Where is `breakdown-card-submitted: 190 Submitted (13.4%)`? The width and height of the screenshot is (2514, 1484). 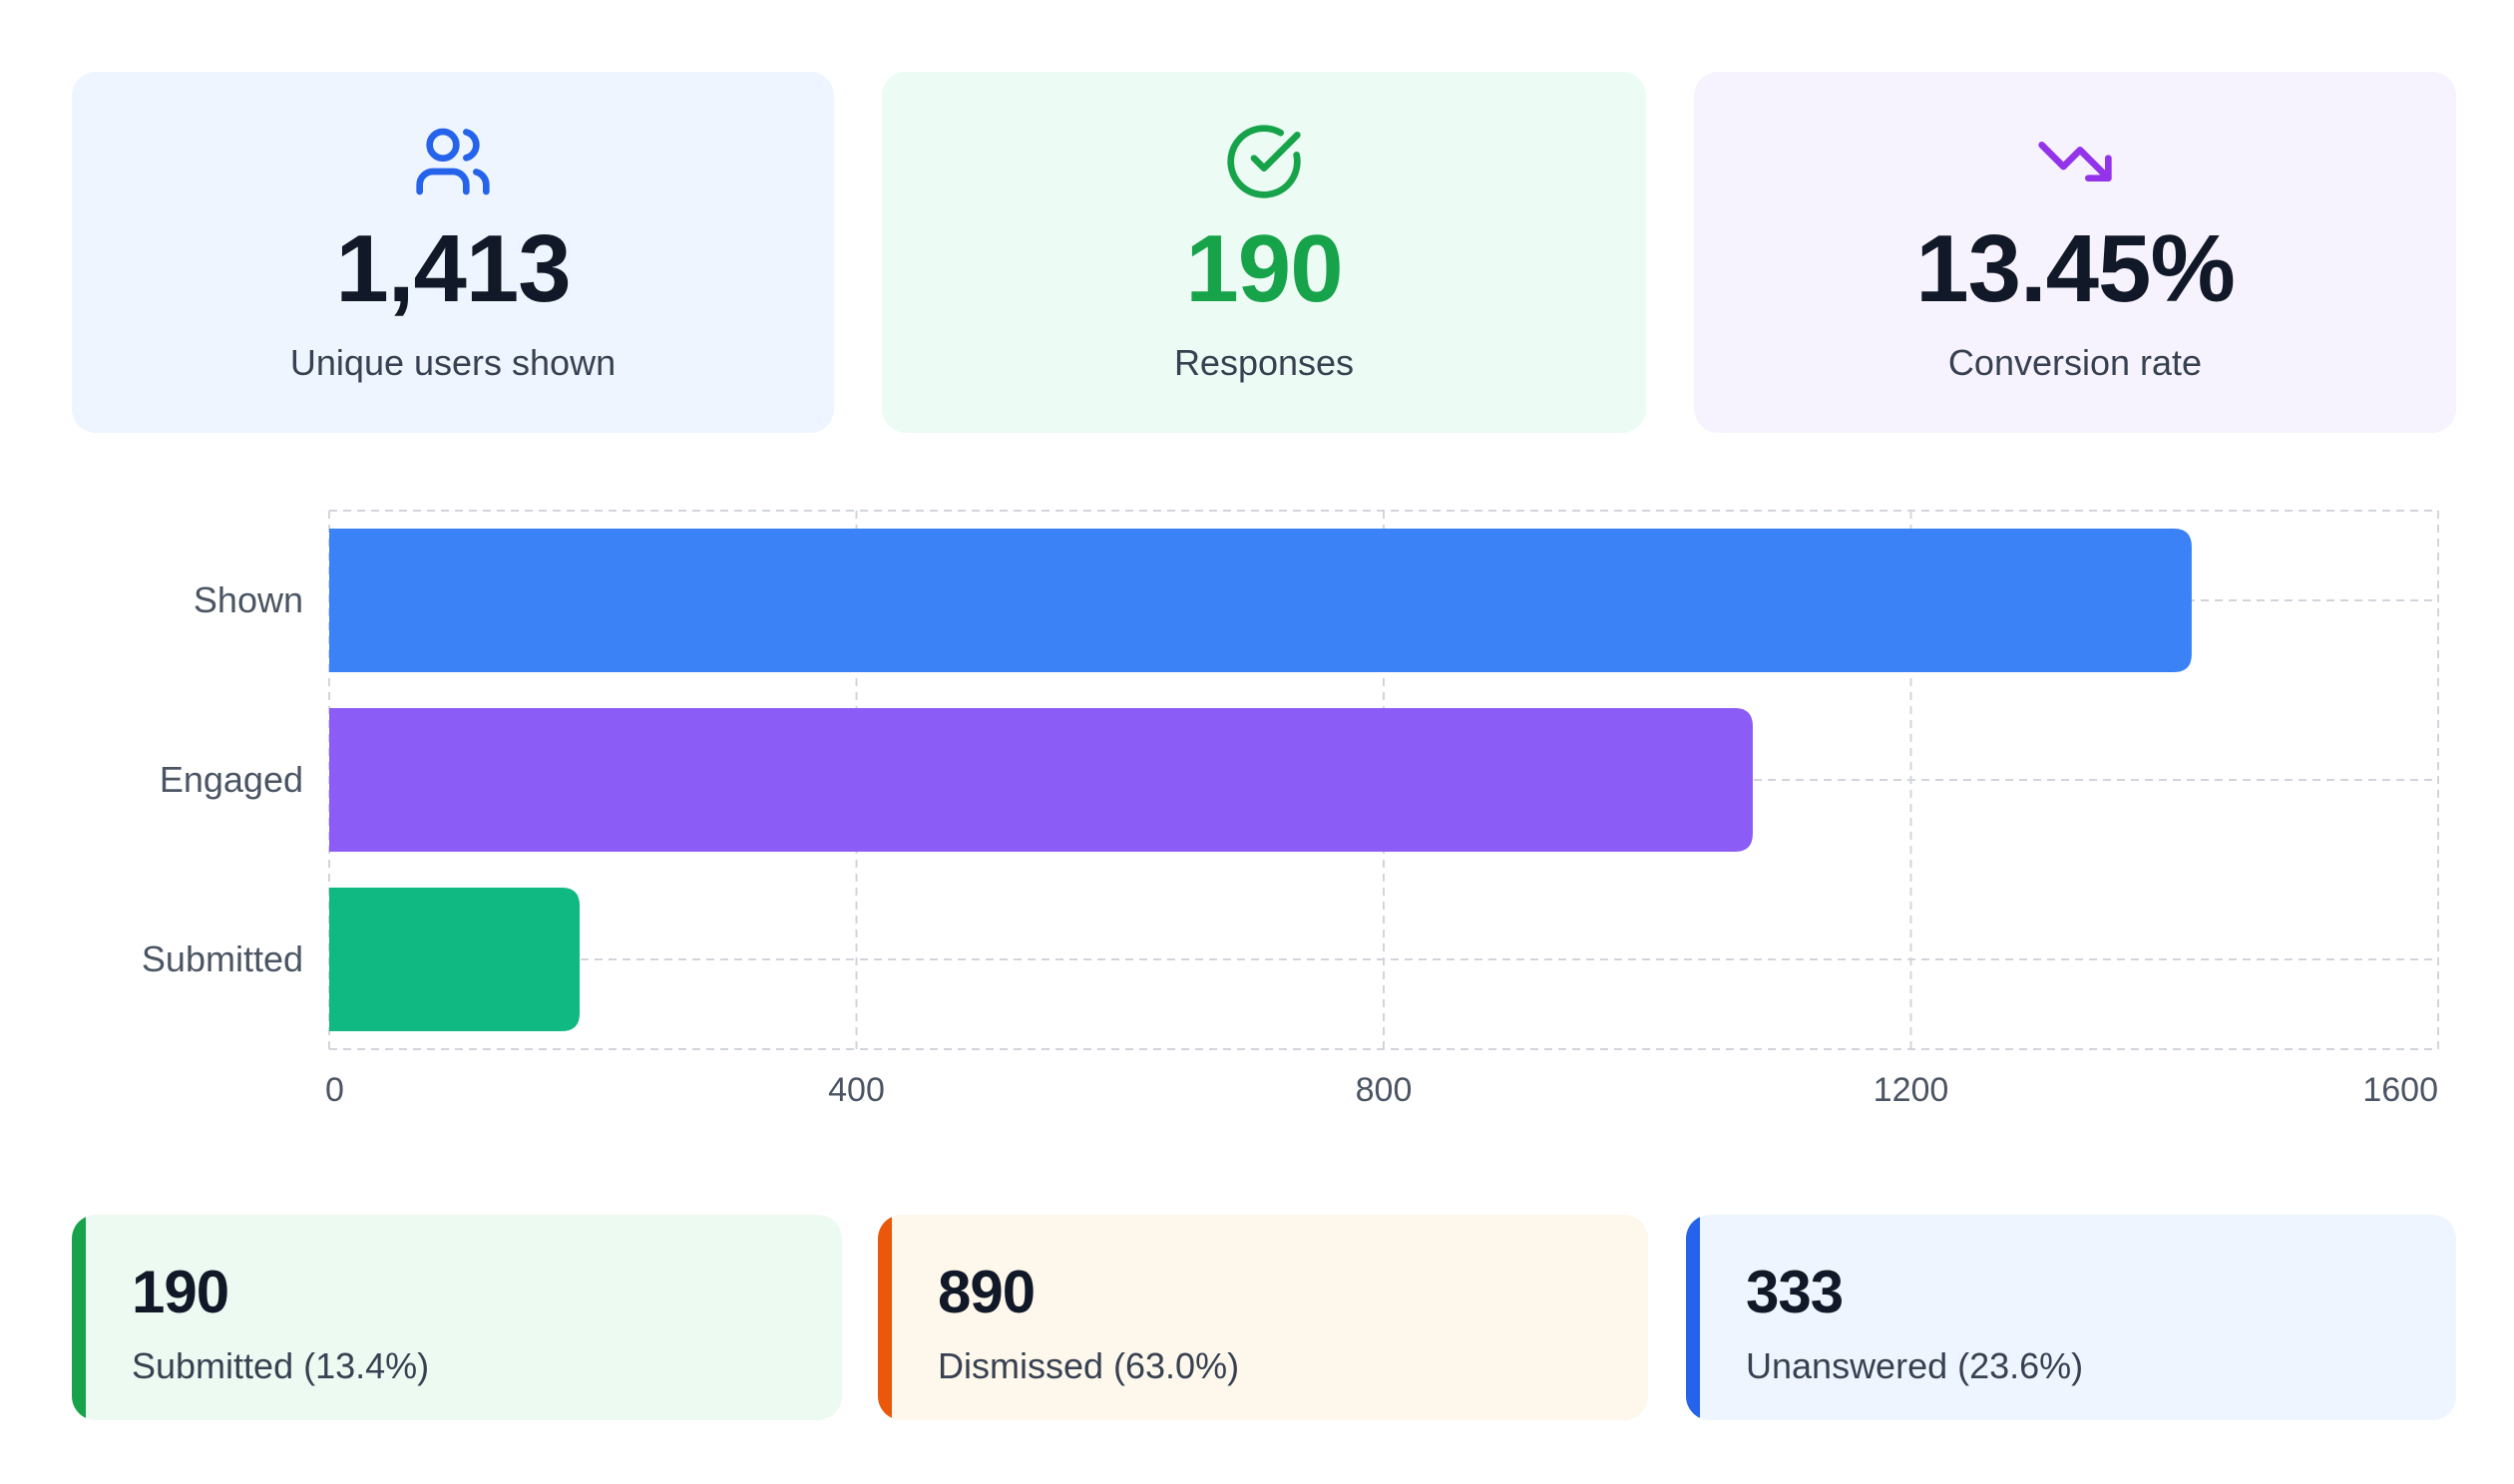 breakdown-card-submitted: 190 Submitted (13.4%) is located at coordinates (457, 1317).